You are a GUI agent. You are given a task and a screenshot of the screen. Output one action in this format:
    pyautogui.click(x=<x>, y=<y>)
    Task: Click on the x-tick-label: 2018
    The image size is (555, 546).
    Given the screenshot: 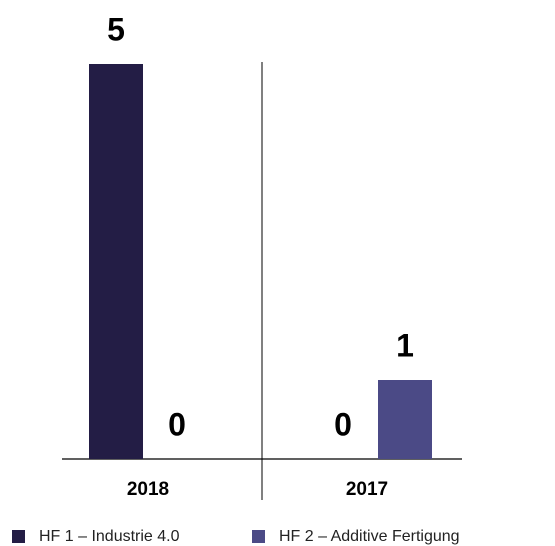 What is the action you would take?
    pyautogui.click(x=148, y=489)
    